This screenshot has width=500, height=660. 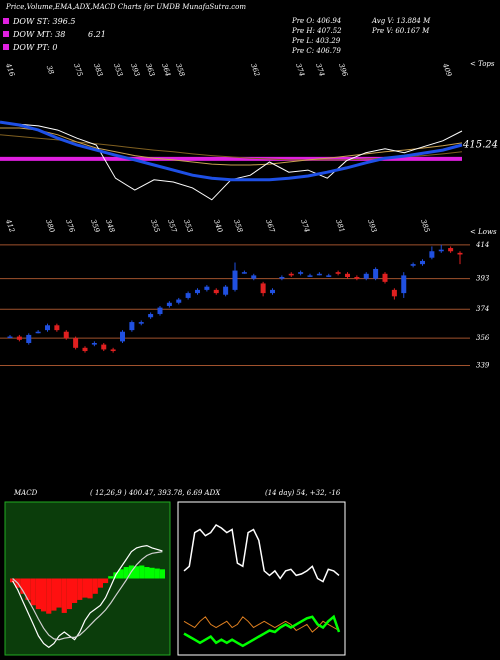 What do you see at coordinates (43, 21) in the screenshot?
I see `dow-st: DOW ST: 396.5` at bounding box center [43, 21].